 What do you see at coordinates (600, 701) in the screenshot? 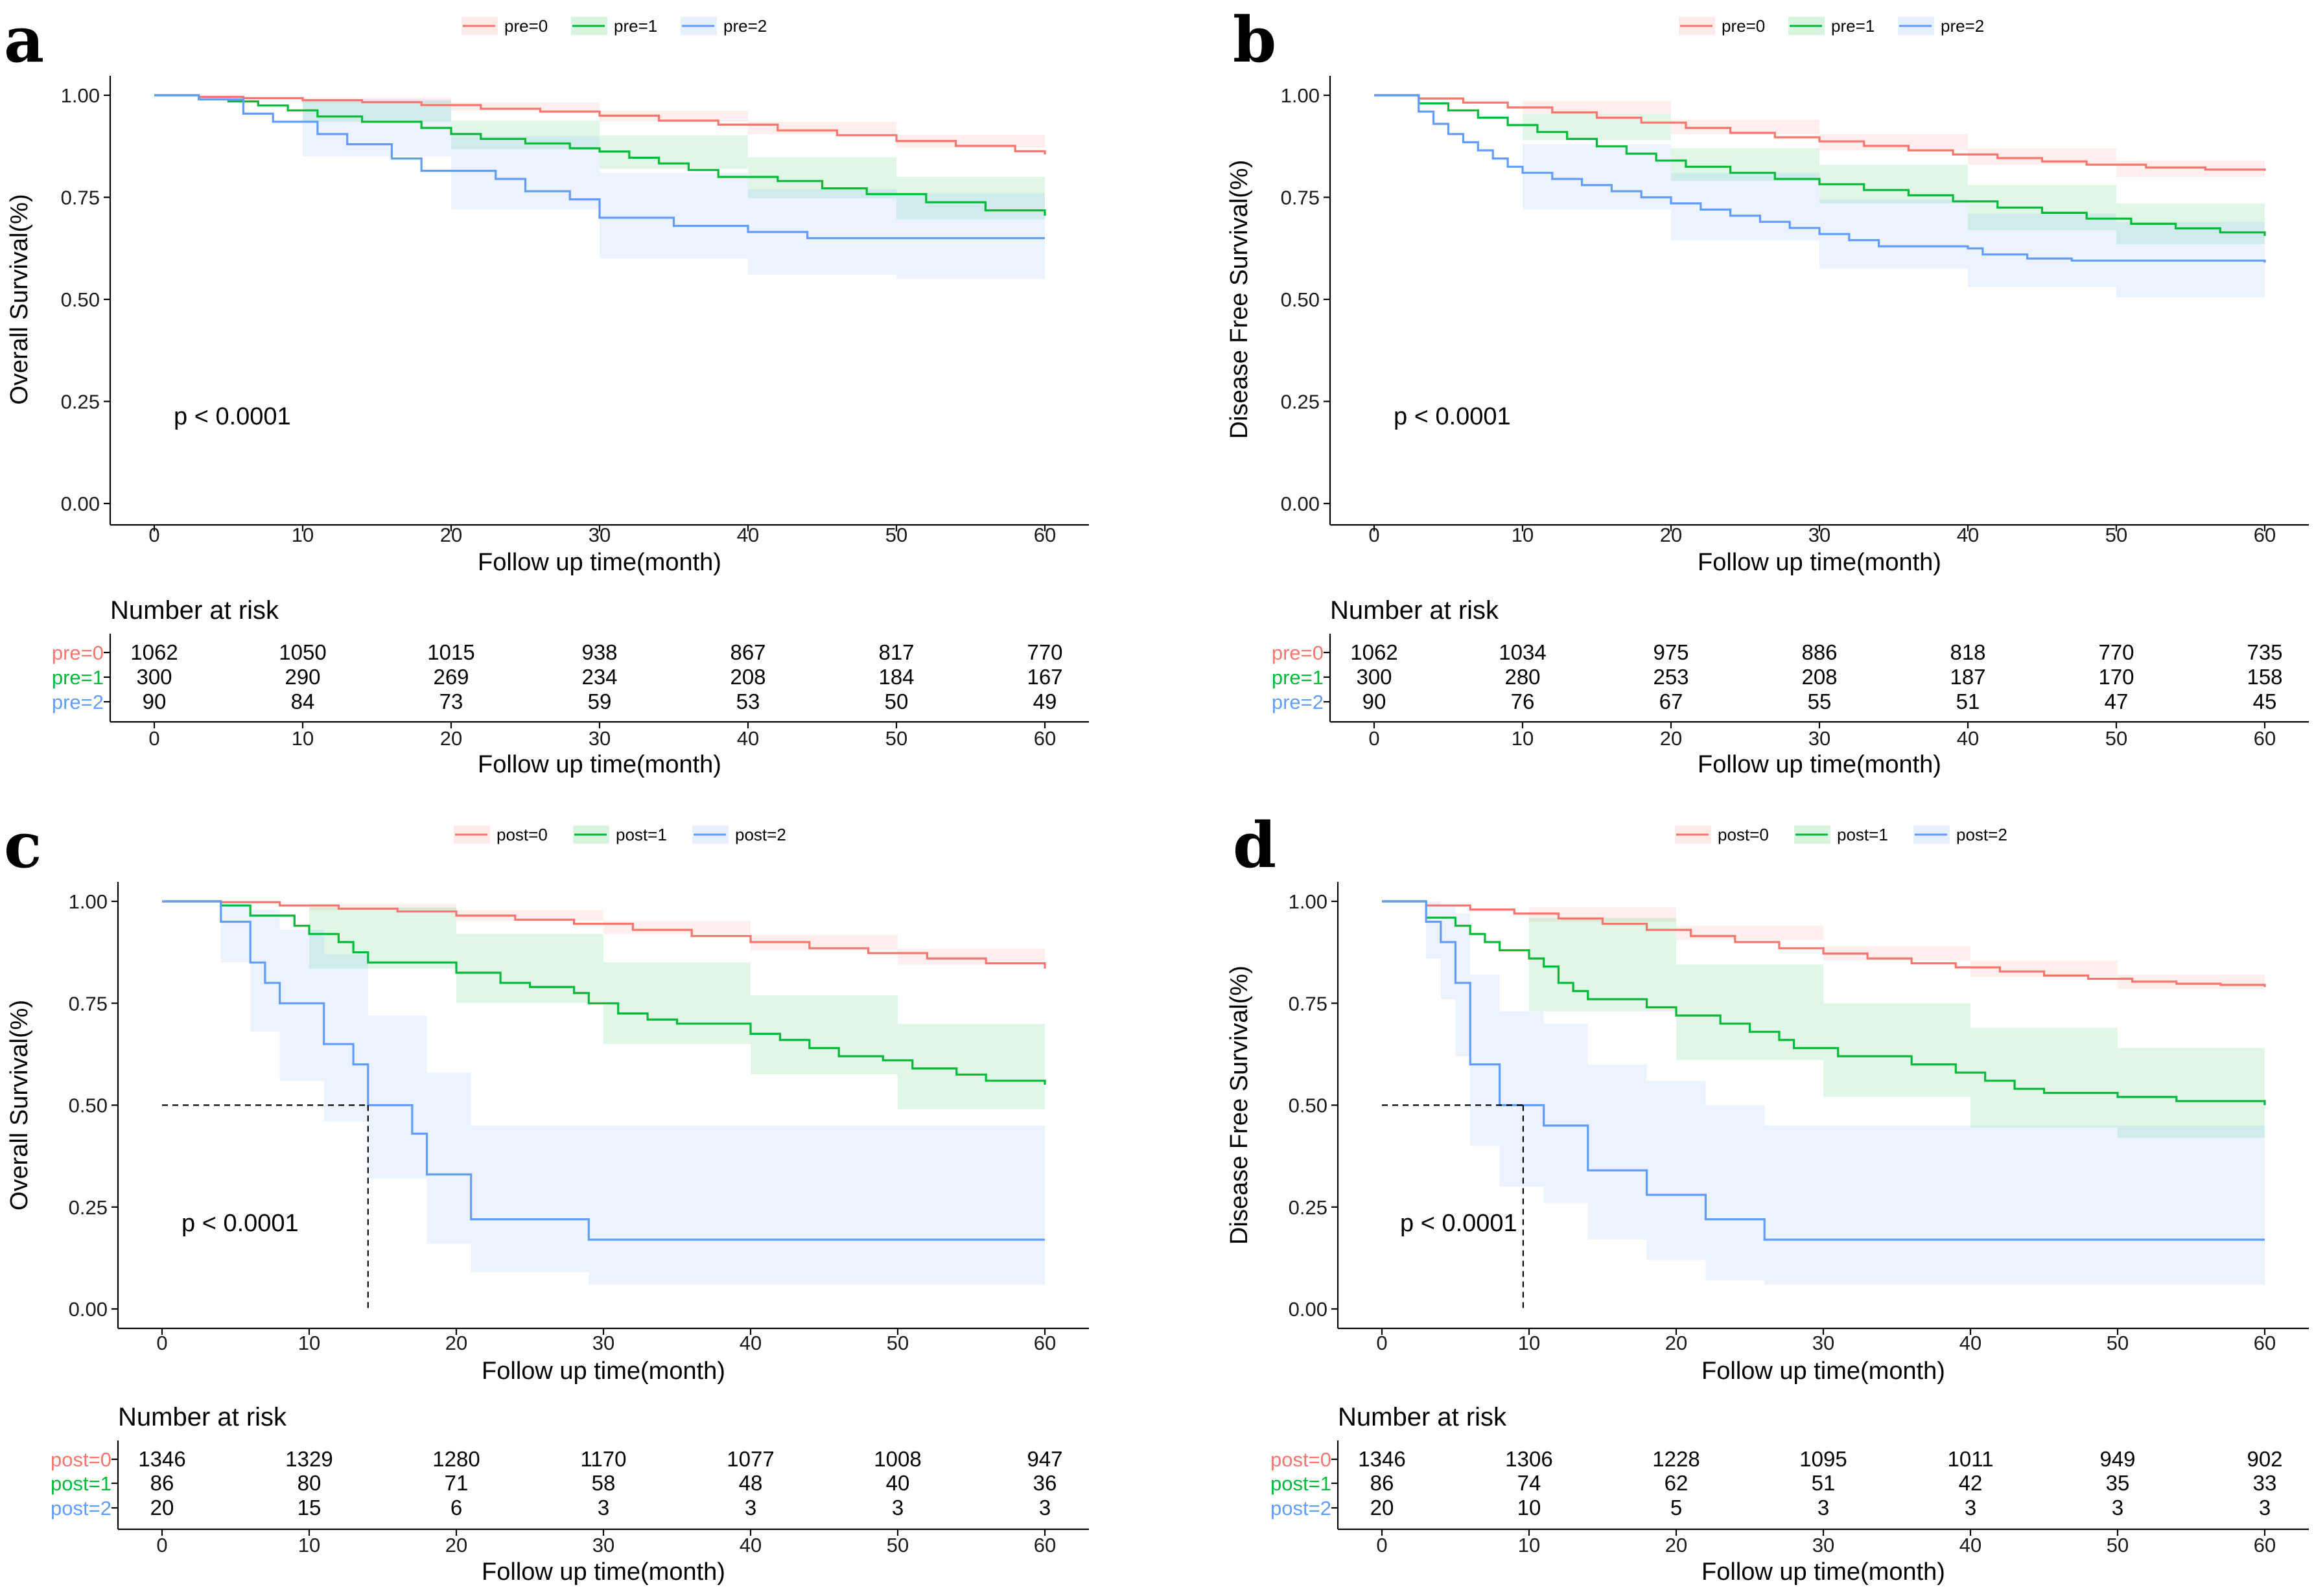
I see `risk-count: 59` at bounding box center [600, 701].